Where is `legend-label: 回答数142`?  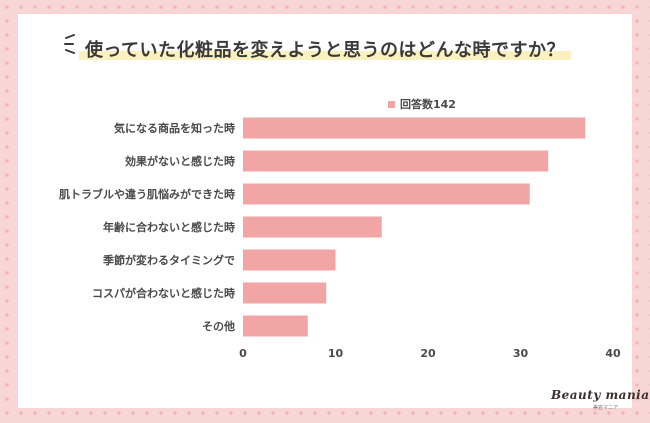
legend-label: 回答数142 is located at coordinates (428, 104).